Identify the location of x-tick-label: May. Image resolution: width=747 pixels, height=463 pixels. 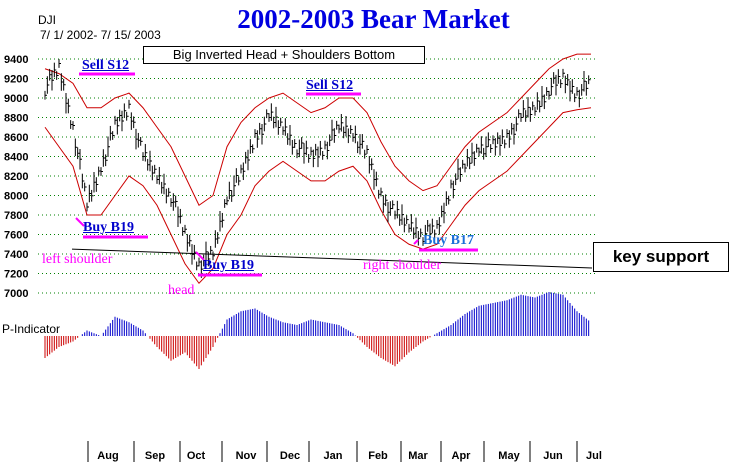
(509, 456).